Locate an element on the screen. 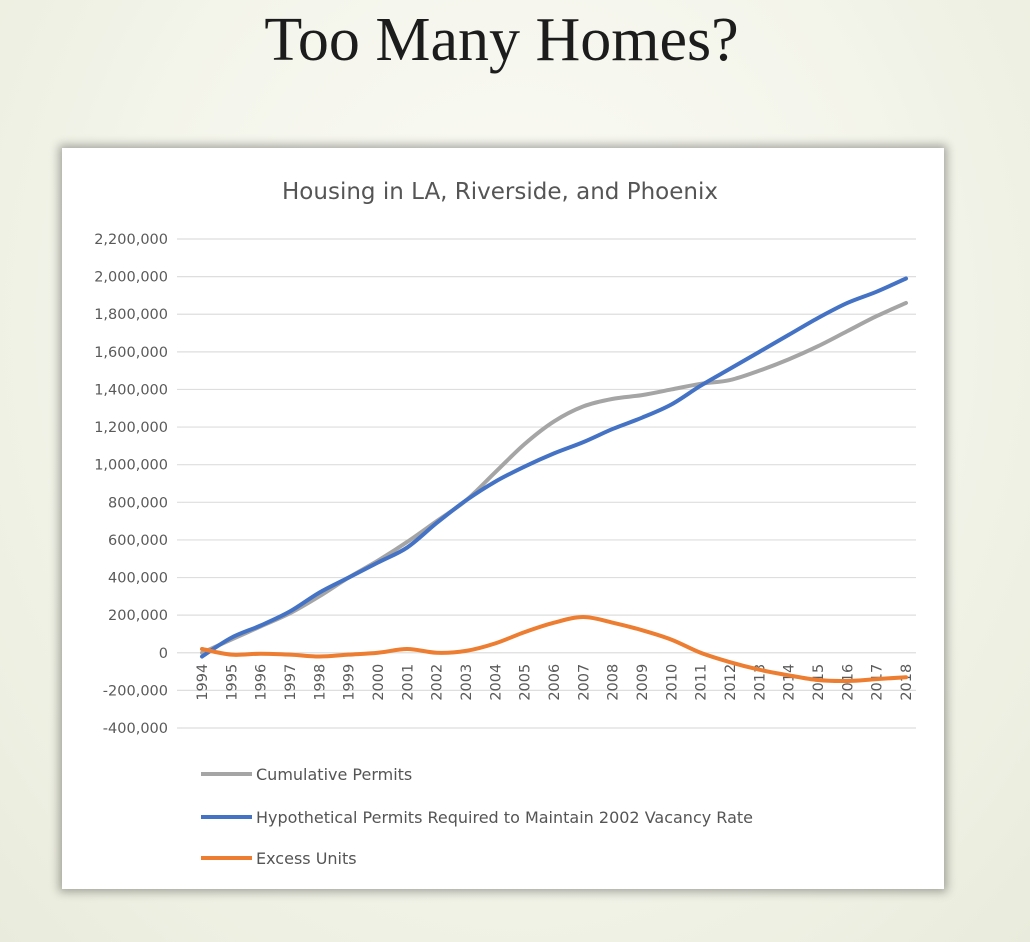 The image size is (1030, 942). x-tick-label: 2009 is located at coordinates (643, 682).